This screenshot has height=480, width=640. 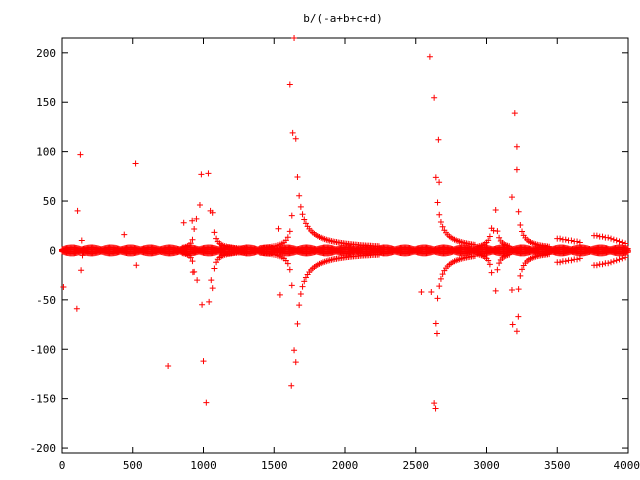 I want to click on x-tick-label: 500, so click(x=133, y=465).